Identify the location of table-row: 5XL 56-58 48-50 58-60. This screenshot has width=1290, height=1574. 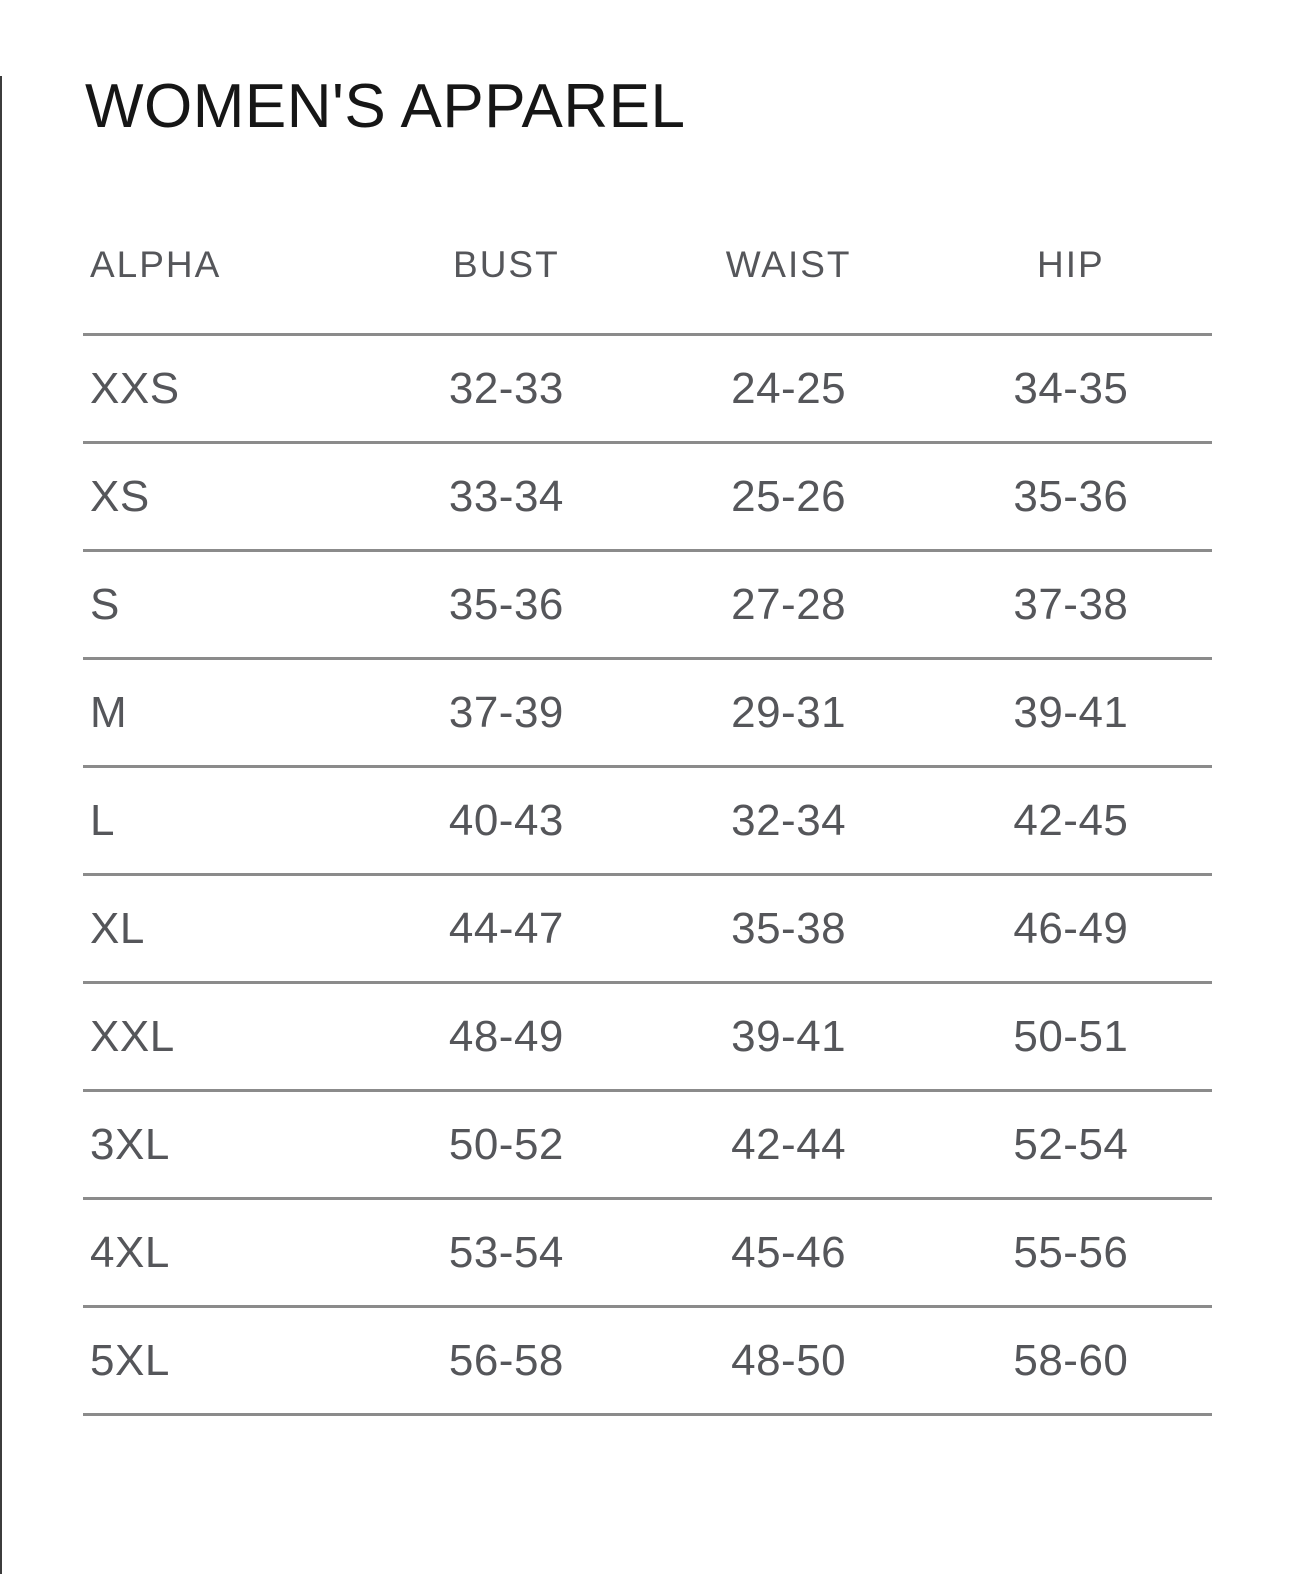
(647, 1359).